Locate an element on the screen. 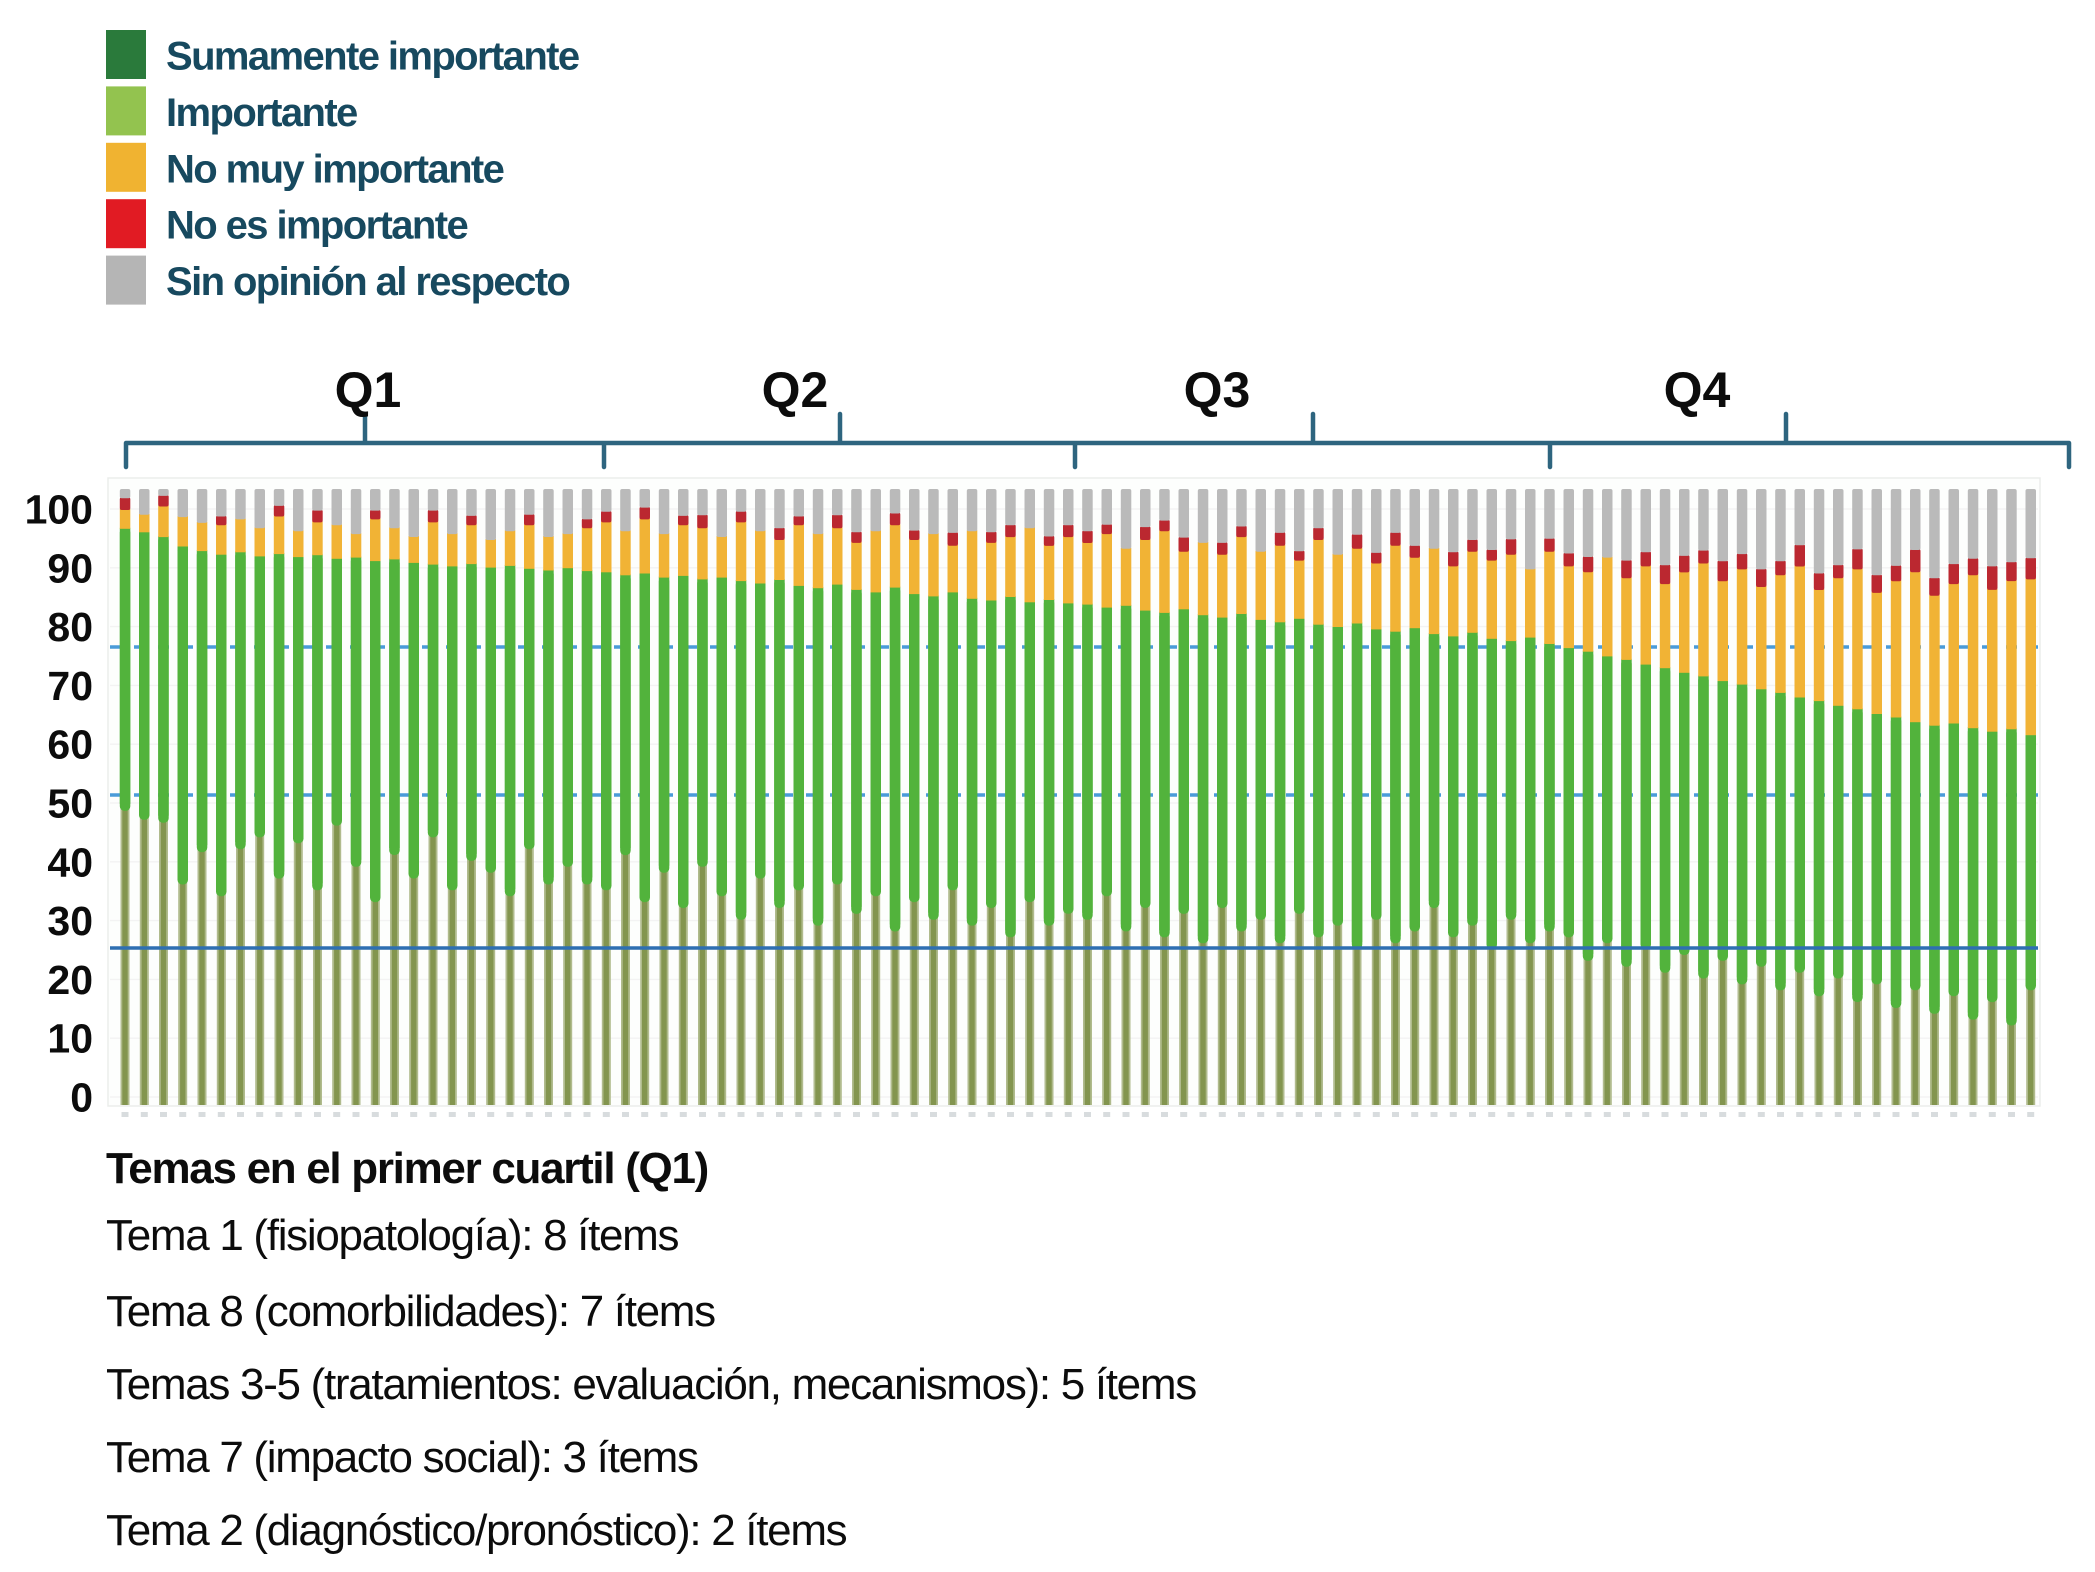 The width and height of the screenshot is (2095, 1572). svg-text:Tema 2 (diagnóstico/pronóstico: Tema 2 (diagnóstico/pronóstico): 2 ítems is located at coordinates (476, 1530).